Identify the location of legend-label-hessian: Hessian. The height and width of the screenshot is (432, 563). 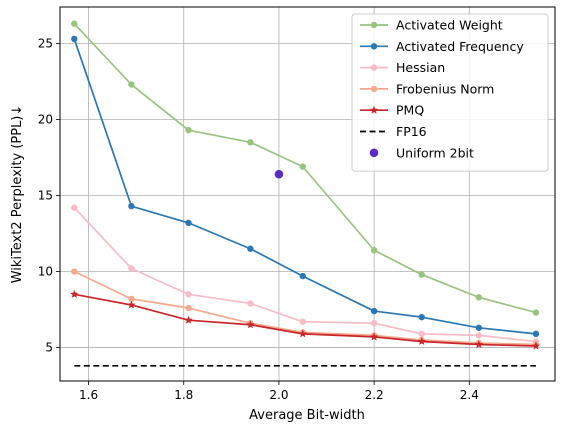
(420, 67).